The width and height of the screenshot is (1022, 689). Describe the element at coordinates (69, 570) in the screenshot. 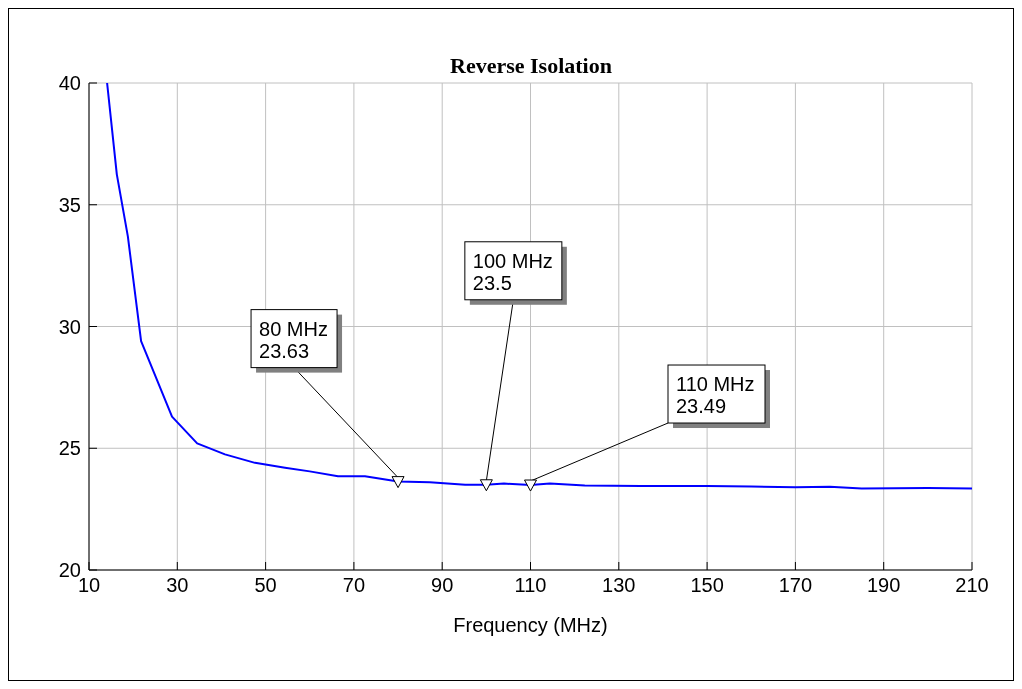

I see `y-tick-label: 20` at that location.